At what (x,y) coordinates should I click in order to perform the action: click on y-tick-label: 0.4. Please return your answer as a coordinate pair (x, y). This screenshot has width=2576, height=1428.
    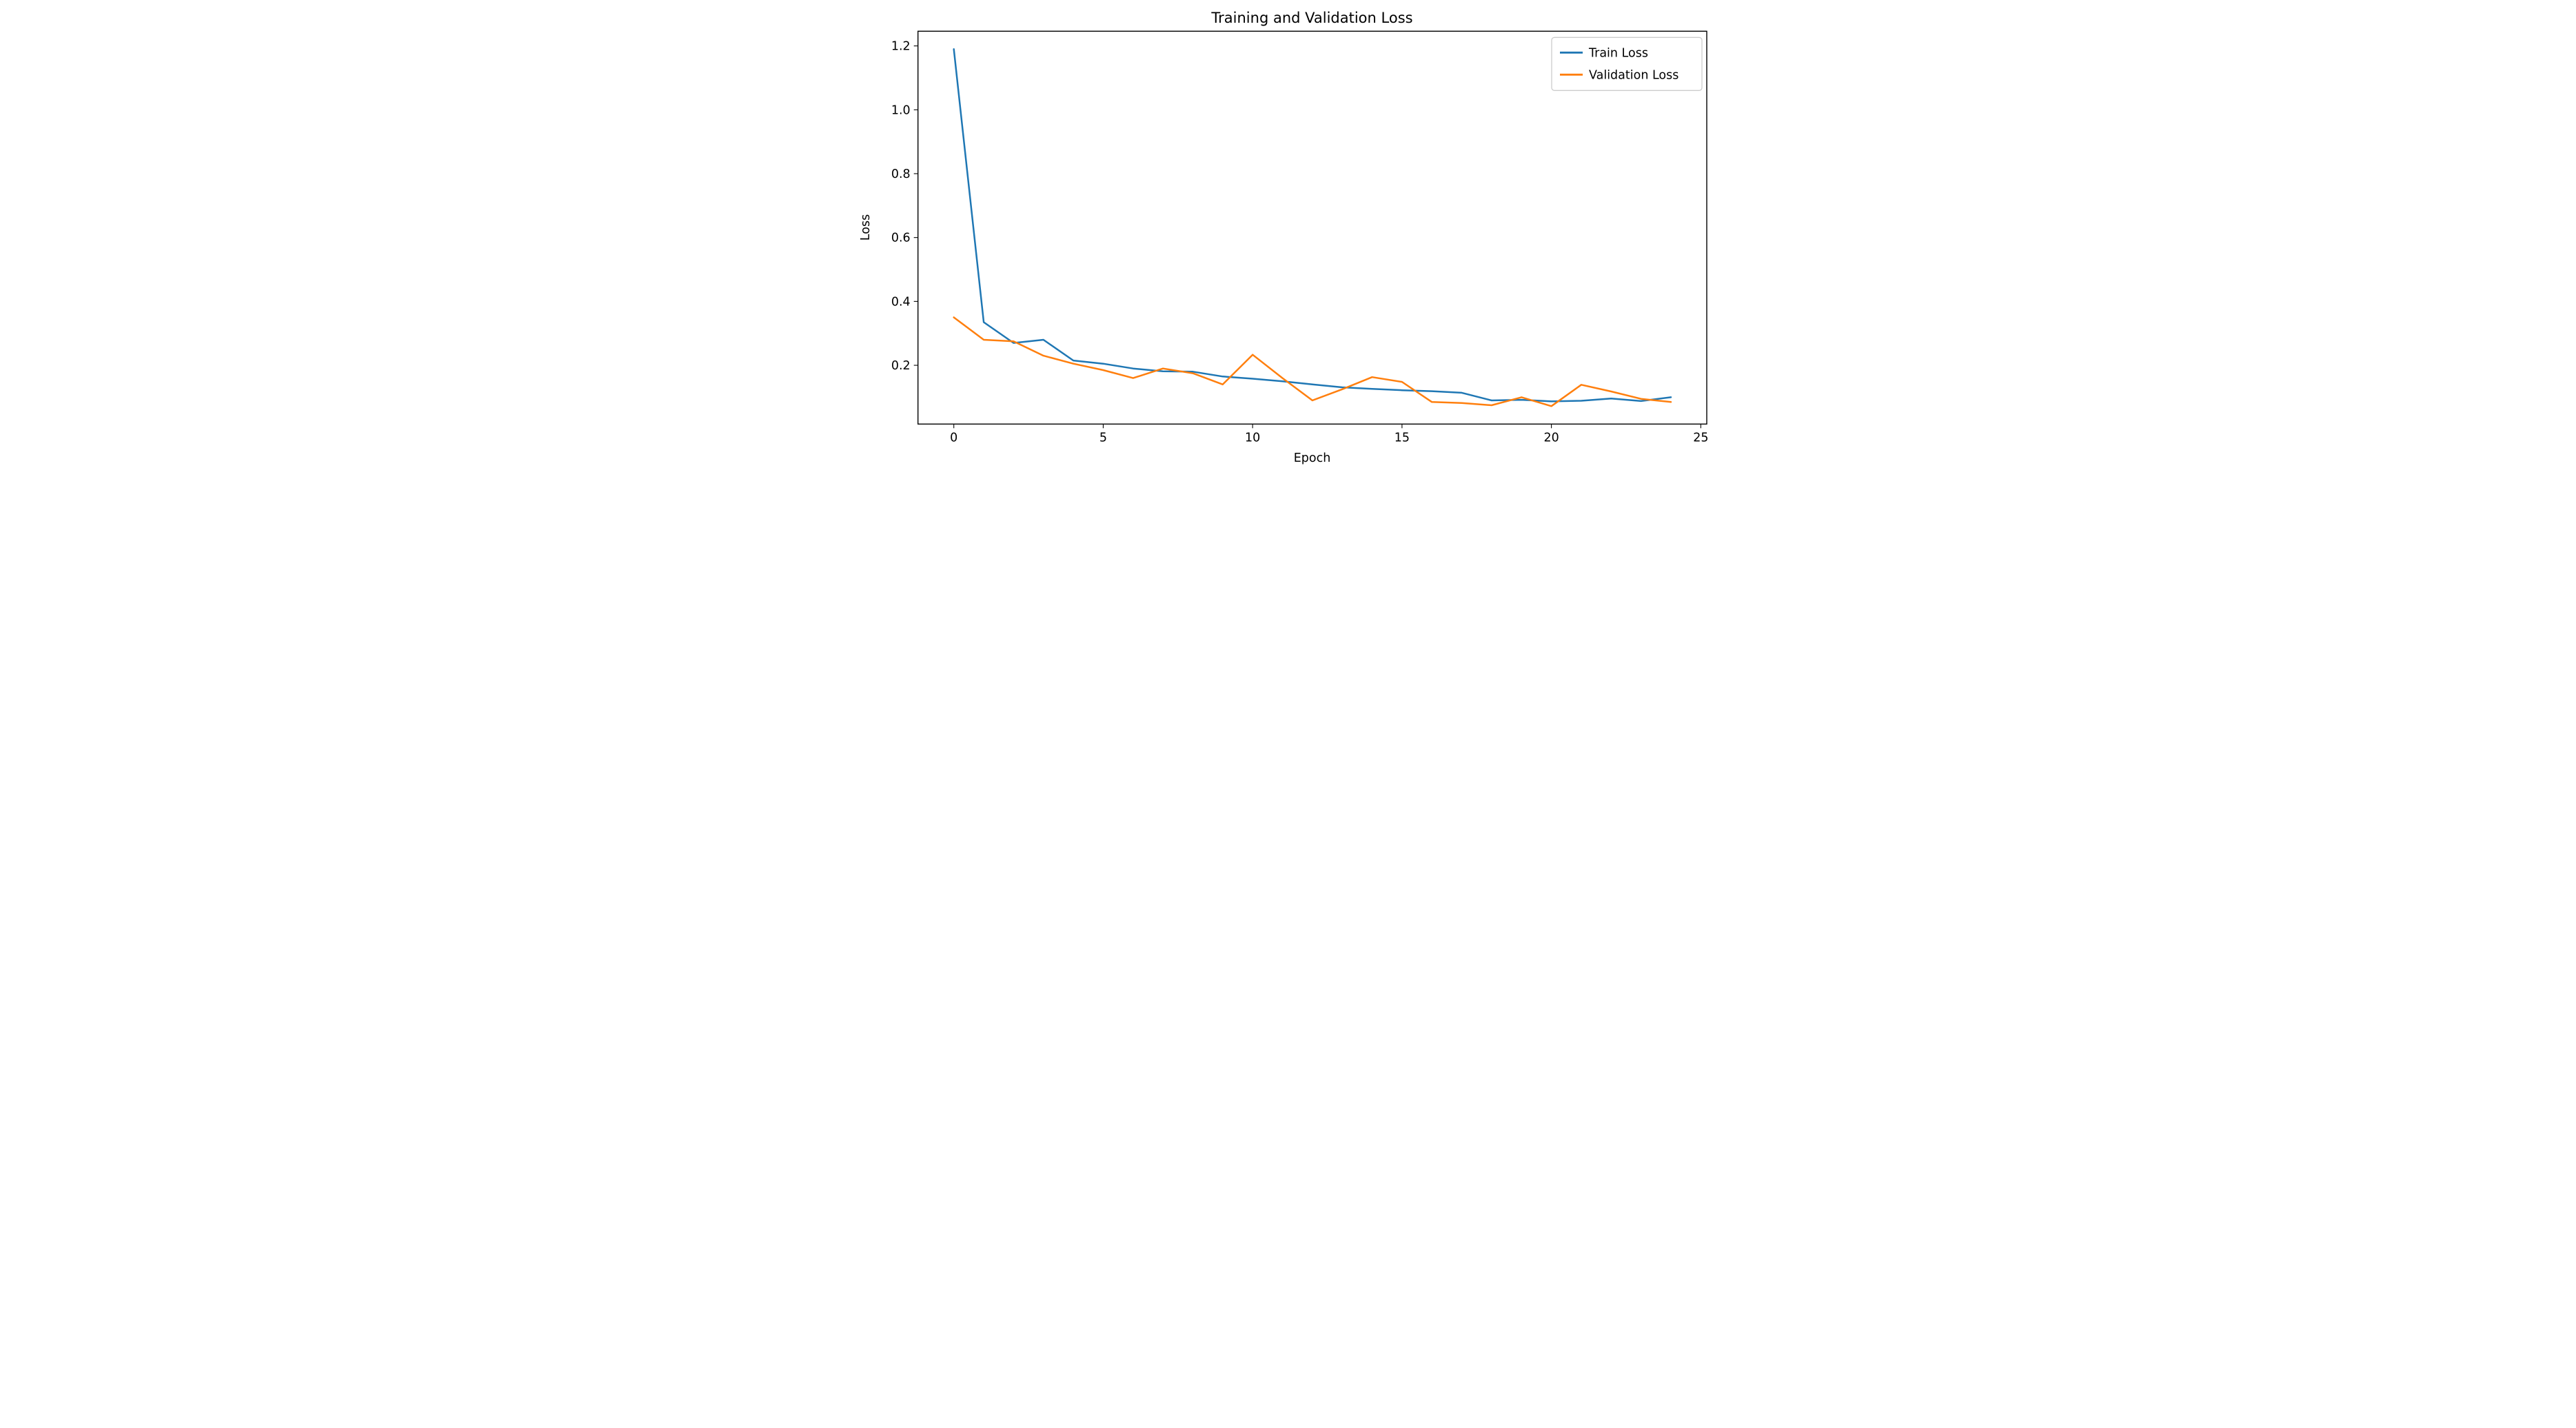
    Looking at the image, I should click on (900, 302).